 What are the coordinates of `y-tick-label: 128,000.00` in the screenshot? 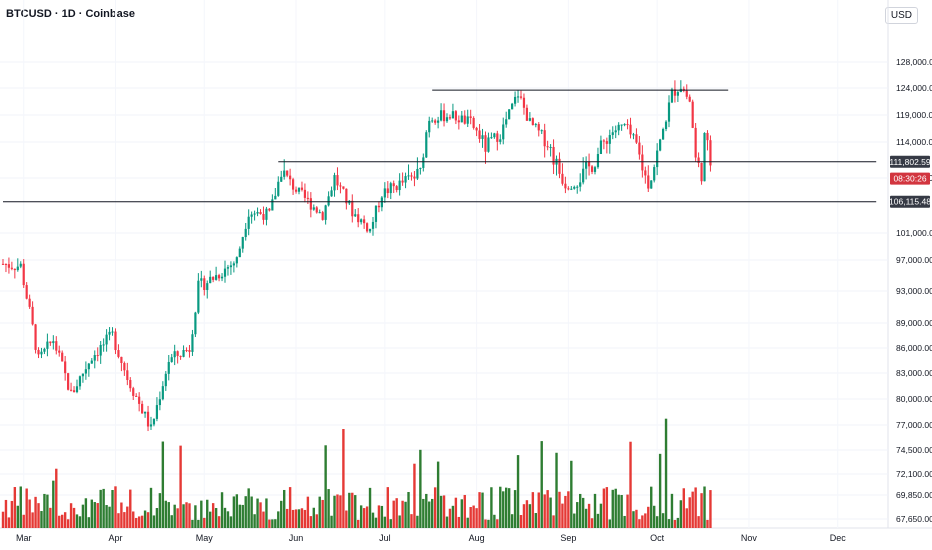 It's located at (914, 62).